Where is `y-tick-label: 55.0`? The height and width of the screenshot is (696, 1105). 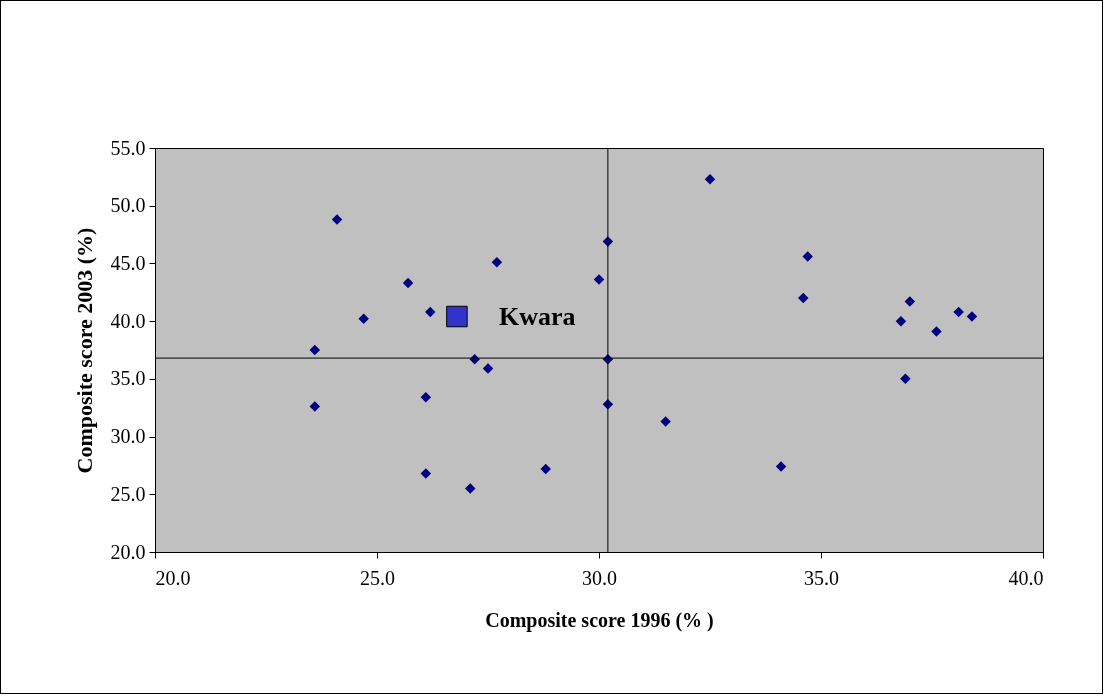 y-tick-label: 55.0 is located at coordinates (128, 147).